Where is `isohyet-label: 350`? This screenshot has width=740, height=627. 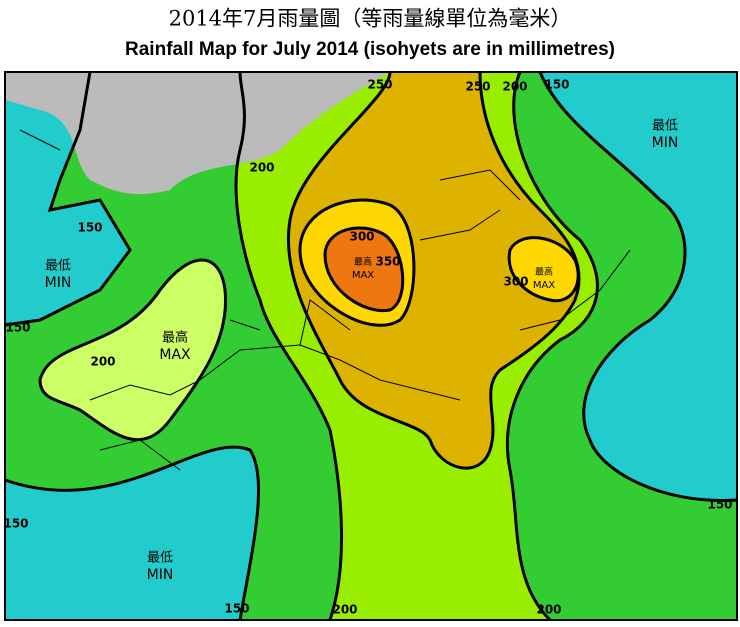 isohyet-label: 350 is located at coordinates (387, 262).